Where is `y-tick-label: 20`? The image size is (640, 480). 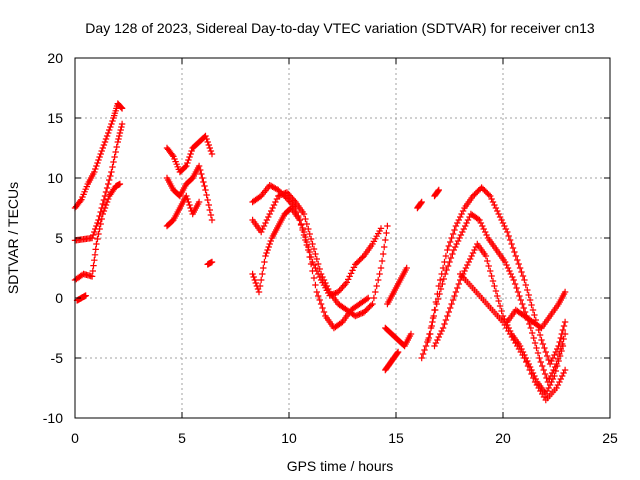
y-tick-label: 20 is located at coordinates (55, 58).